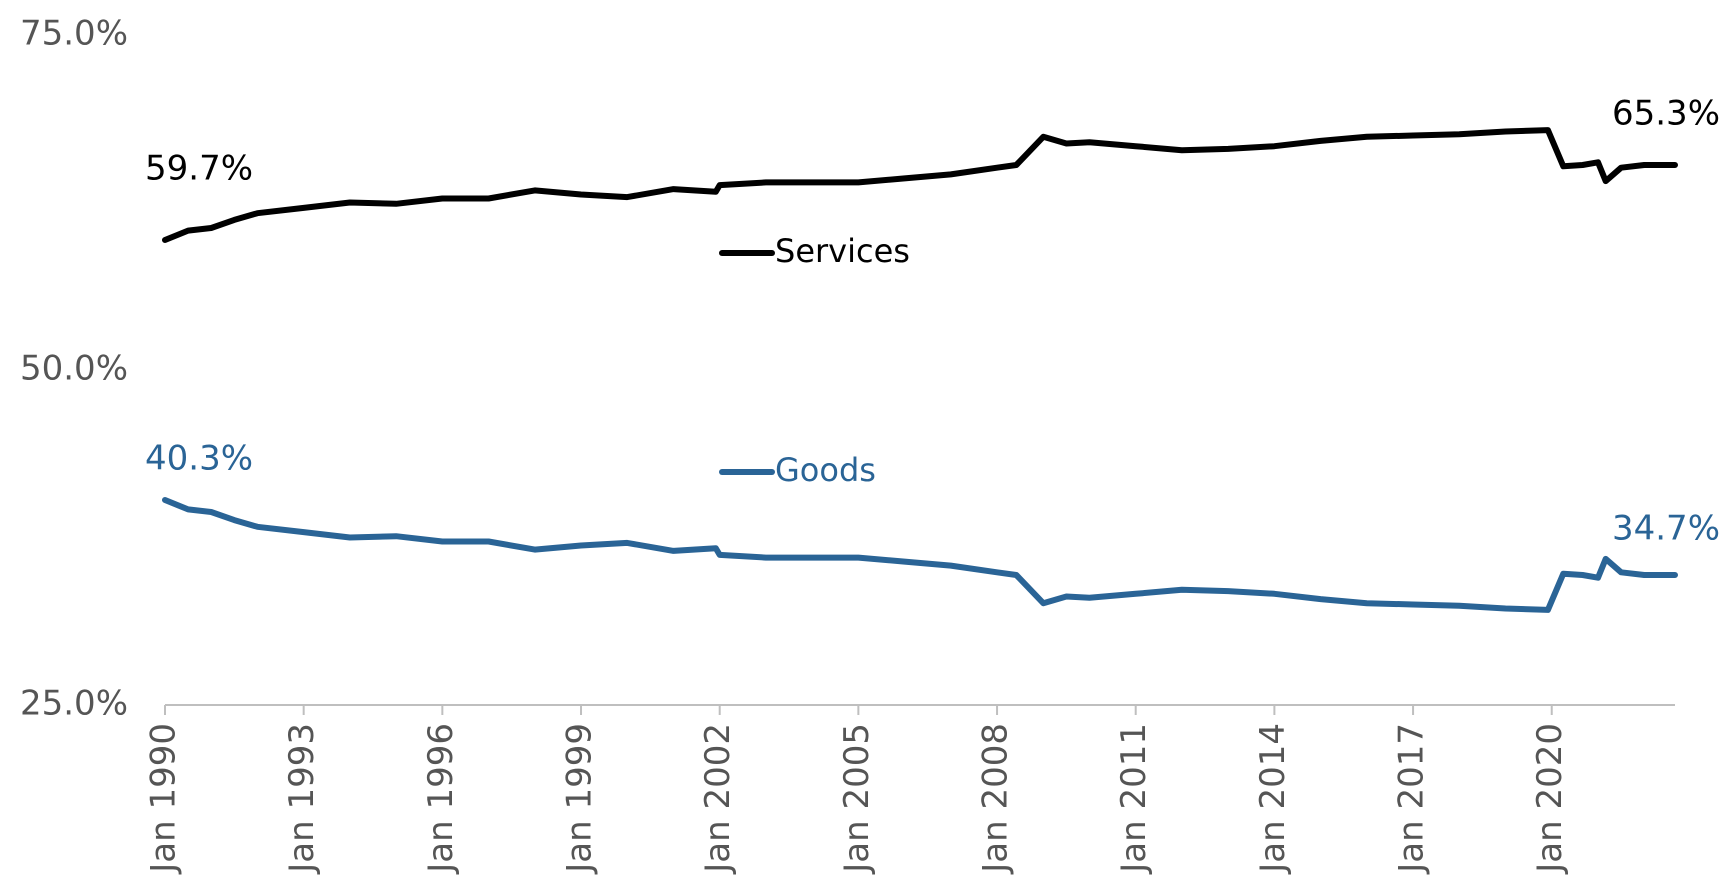 The height and width of the screenshot is (889, 1735). I want to click on x-tick-label: Jan 1993, so click(302, 799).